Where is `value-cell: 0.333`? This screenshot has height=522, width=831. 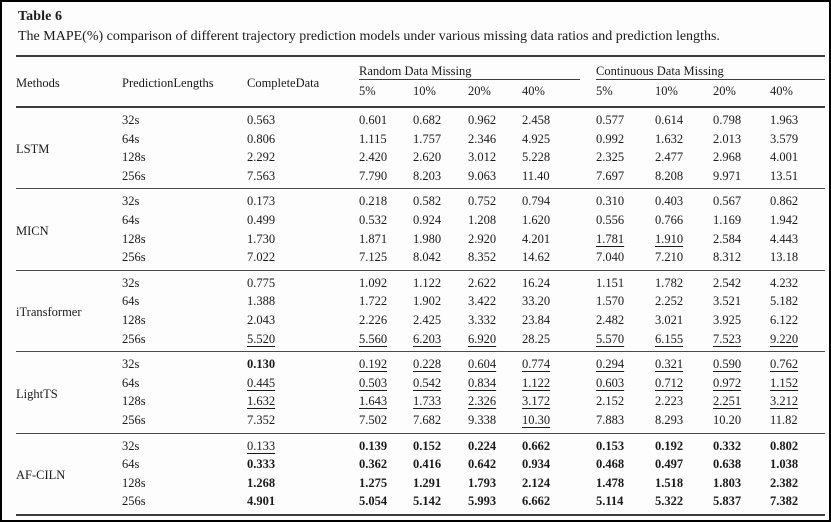 value-cell: 0.333 is located at coordinates (261, 464).